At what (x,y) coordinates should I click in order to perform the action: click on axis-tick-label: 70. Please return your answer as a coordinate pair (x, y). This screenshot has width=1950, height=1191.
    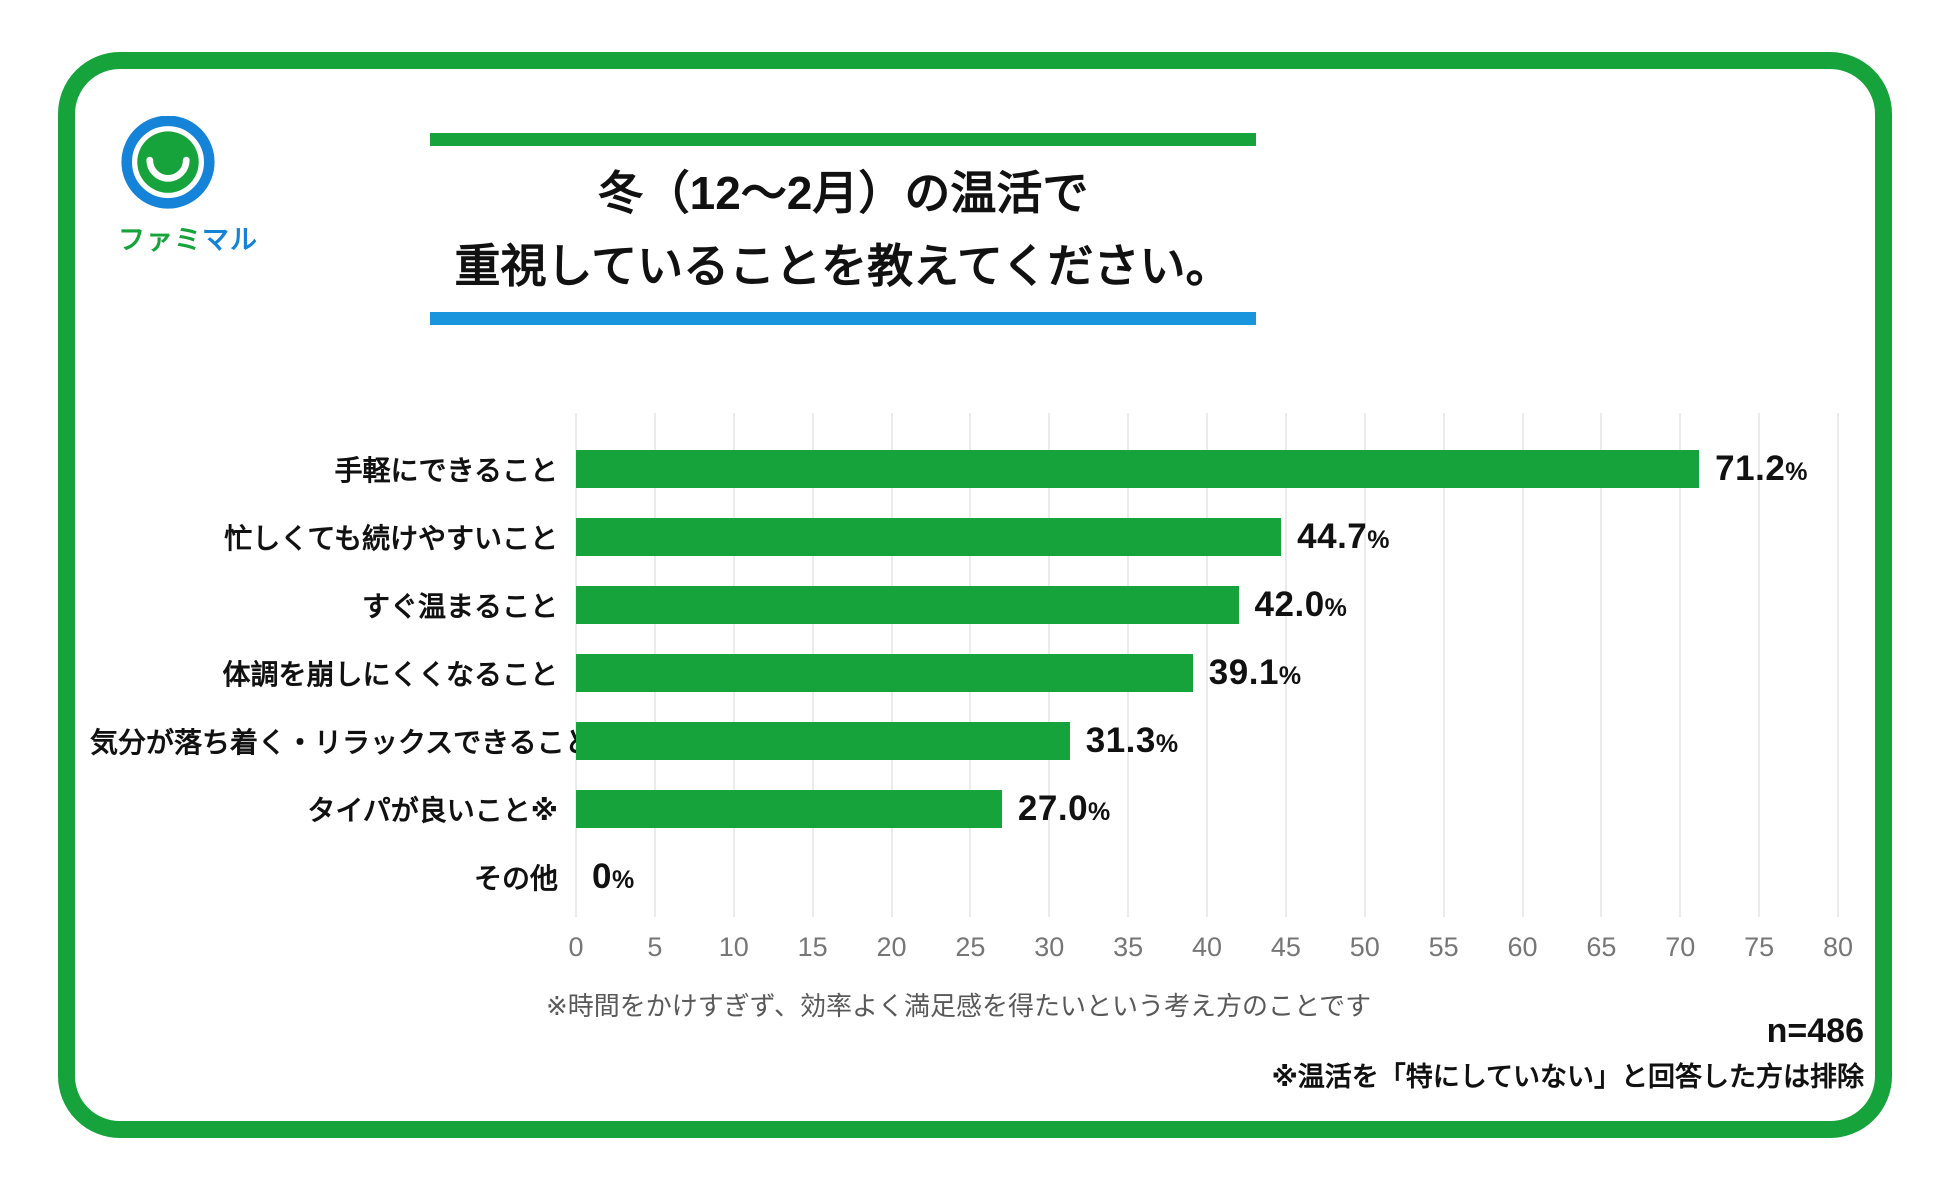
    Looking at the image, I should click on (1680, 947).